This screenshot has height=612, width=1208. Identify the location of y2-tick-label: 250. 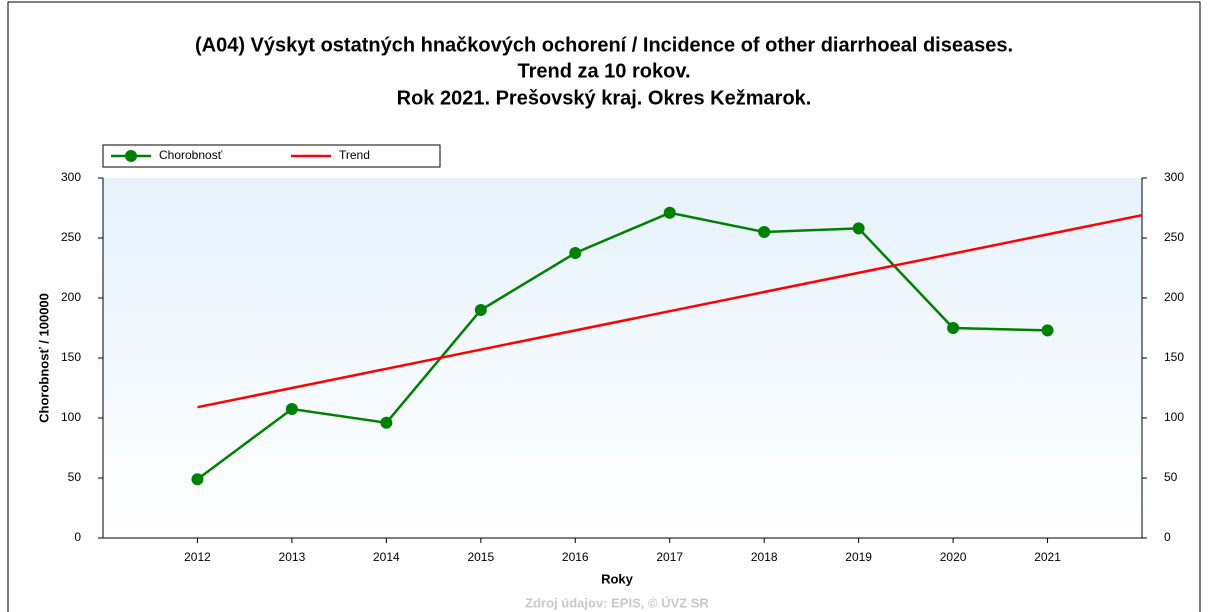
(1174, 237).